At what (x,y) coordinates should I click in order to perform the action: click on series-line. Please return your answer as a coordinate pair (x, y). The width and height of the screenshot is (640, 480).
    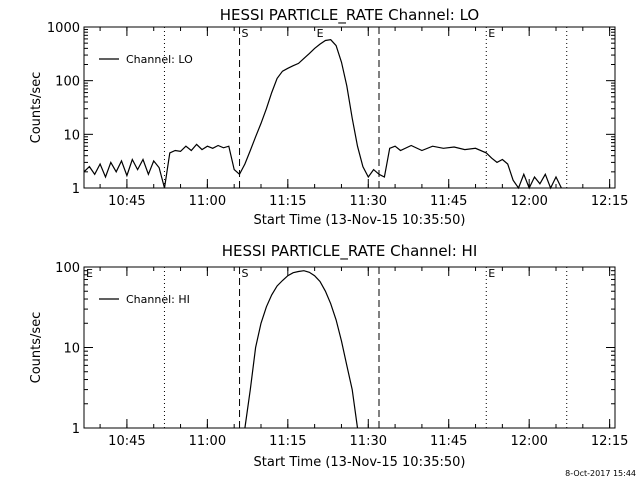
    Looking at the image, I should click on (301, 349).